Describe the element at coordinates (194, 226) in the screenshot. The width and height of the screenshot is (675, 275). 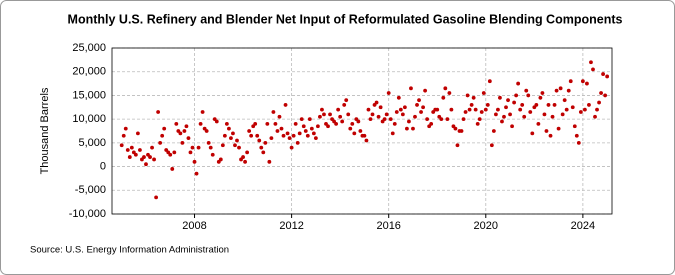
I see `x-tick-label: 2008` at that location.